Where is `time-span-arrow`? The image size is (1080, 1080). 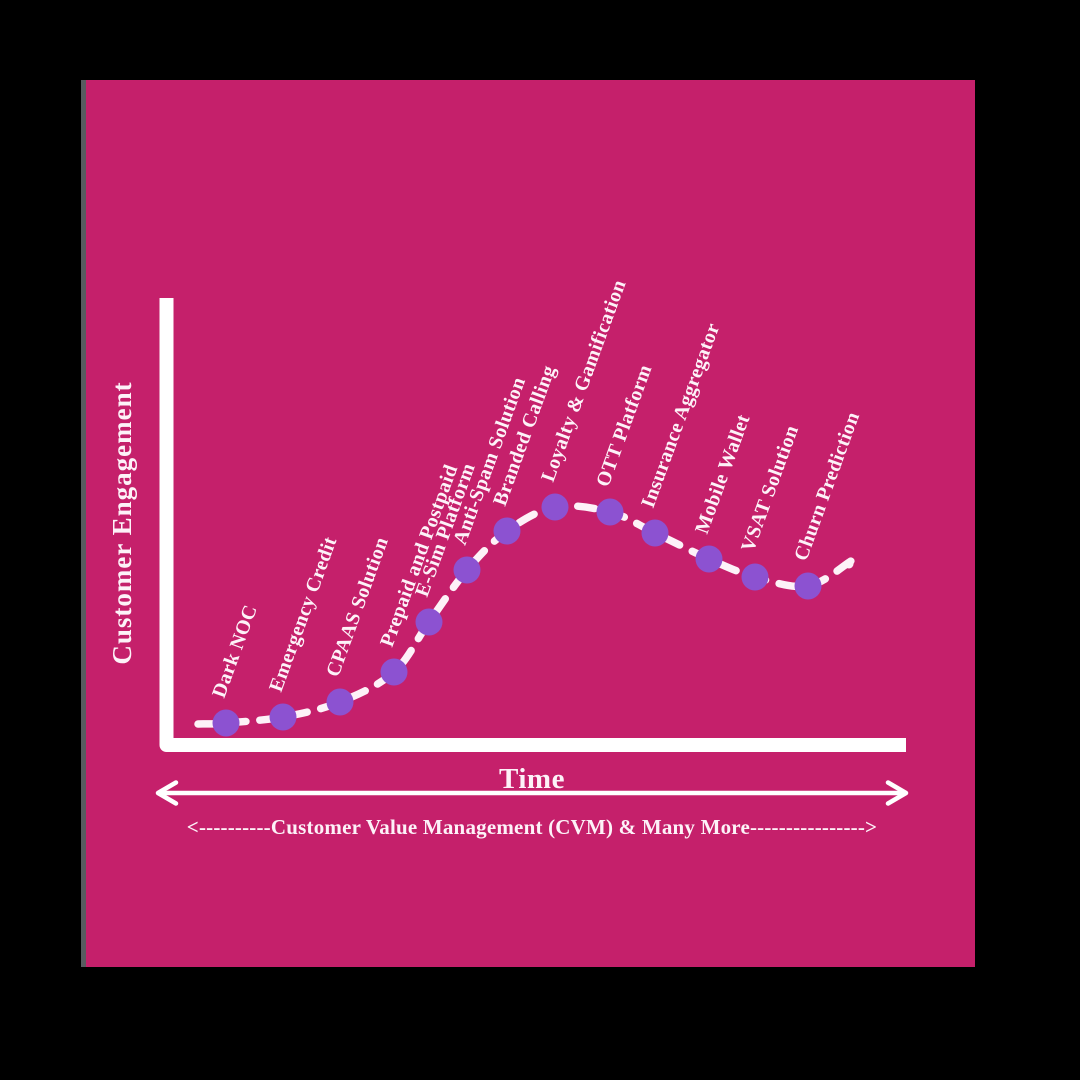
time-span-arrow is located at coordinates (532, 793).